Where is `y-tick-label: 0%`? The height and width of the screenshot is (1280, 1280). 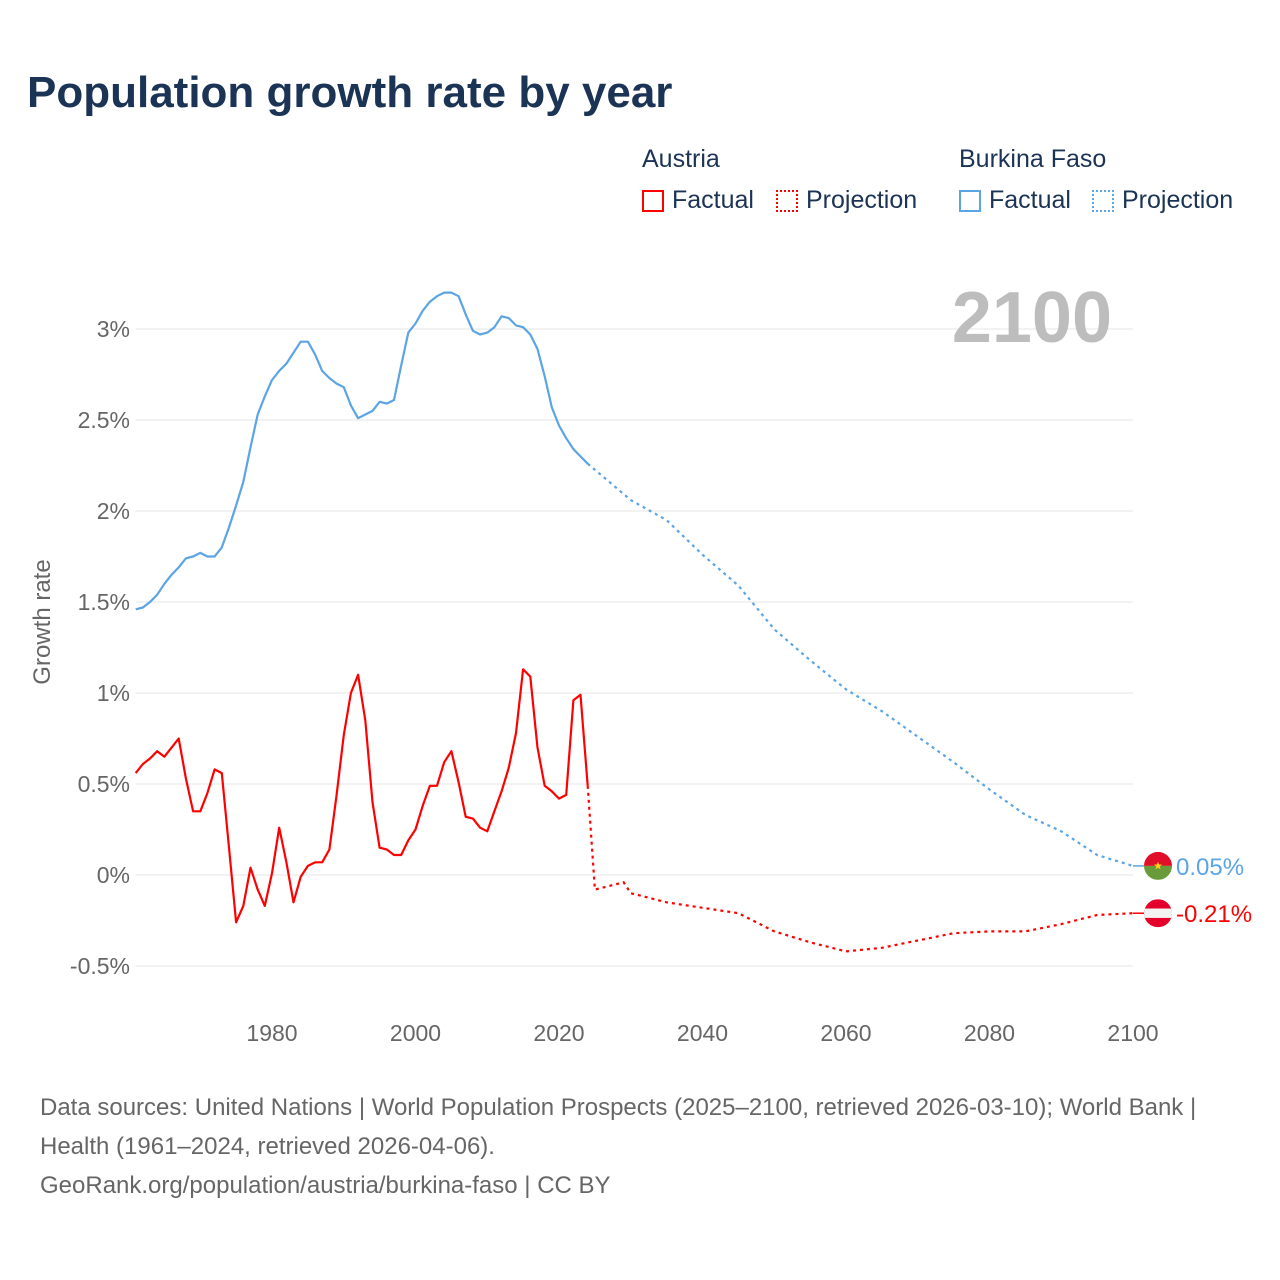 y-tick-label: 0% is located at coordinates (113, 875).